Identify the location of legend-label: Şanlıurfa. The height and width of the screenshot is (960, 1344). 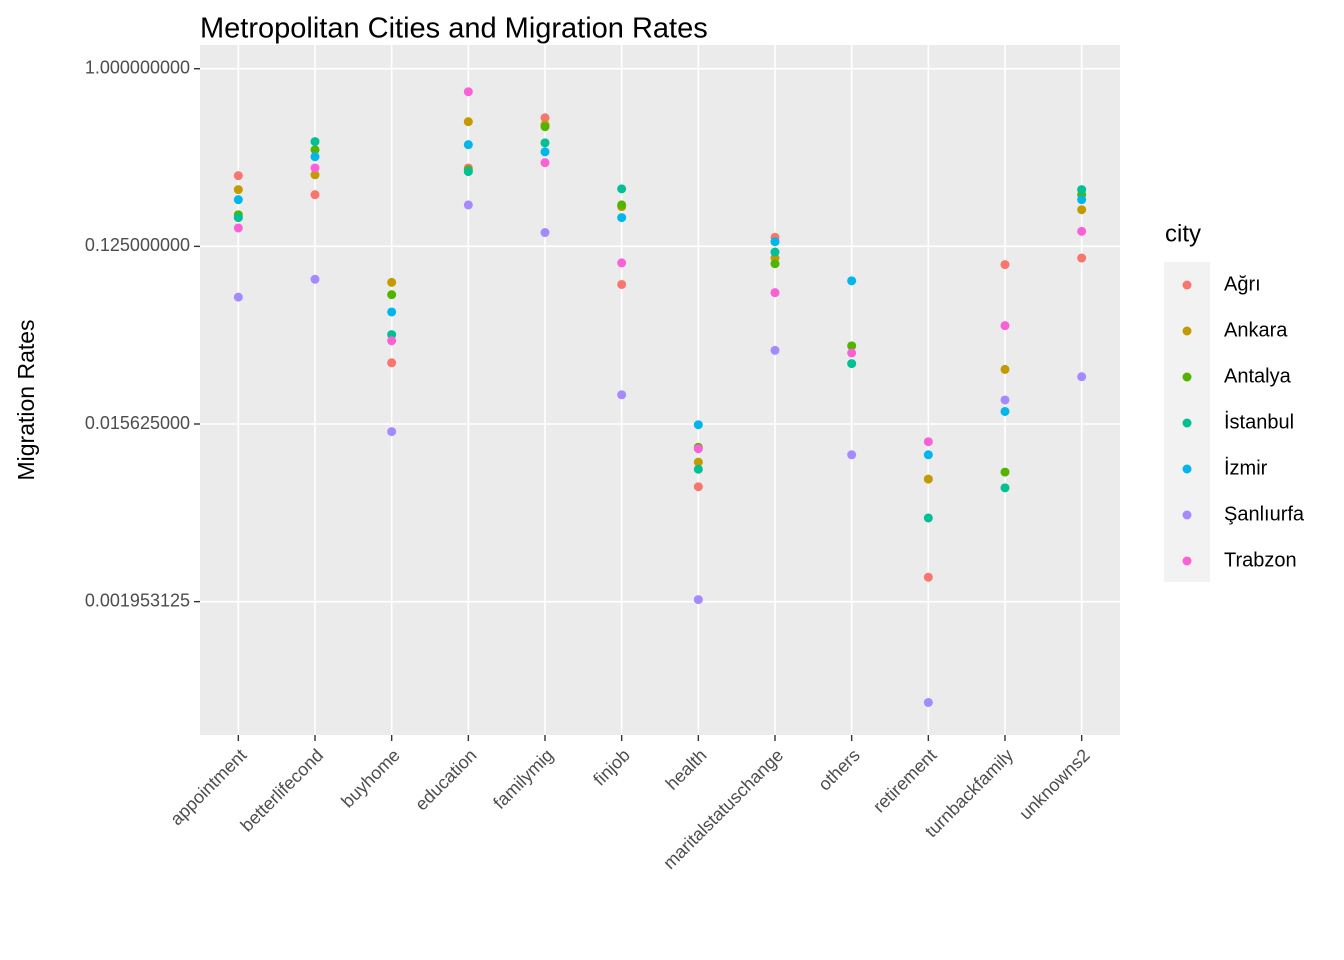
(1264, 514).